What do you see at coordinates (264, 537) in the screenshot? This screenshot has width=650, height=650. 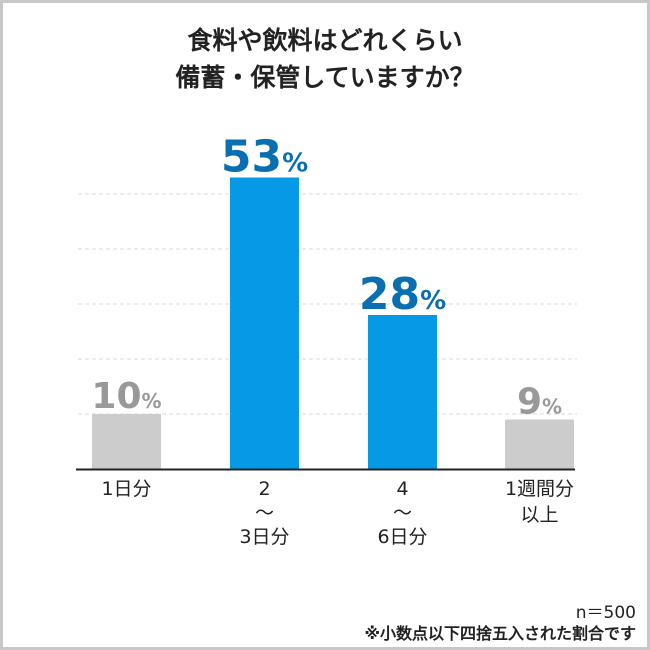 I see `x-tick-label-line: 3日分` at bounding box center [264, 537].